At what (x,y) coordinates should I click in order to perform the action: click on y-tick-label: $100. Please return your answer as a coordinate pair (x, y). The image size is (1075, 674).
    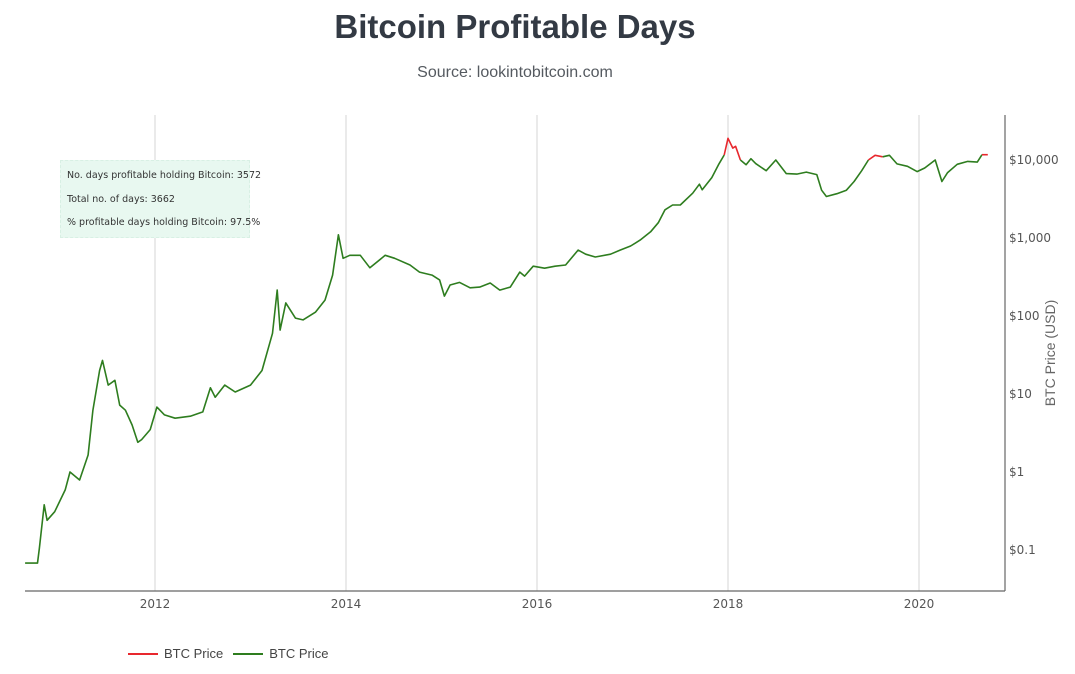
    Looking at the image, I should click on (1024, 316).